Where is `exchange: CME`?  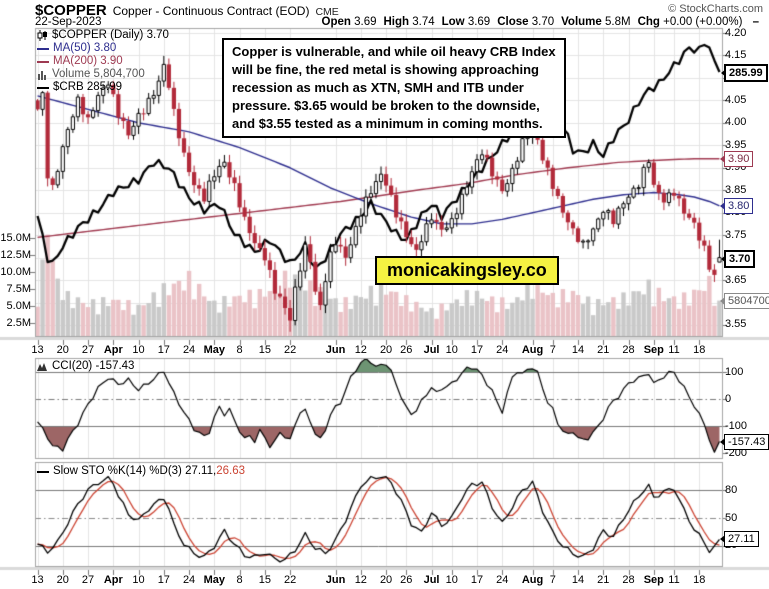 exchange: CME is located at coordinates (327, 12).